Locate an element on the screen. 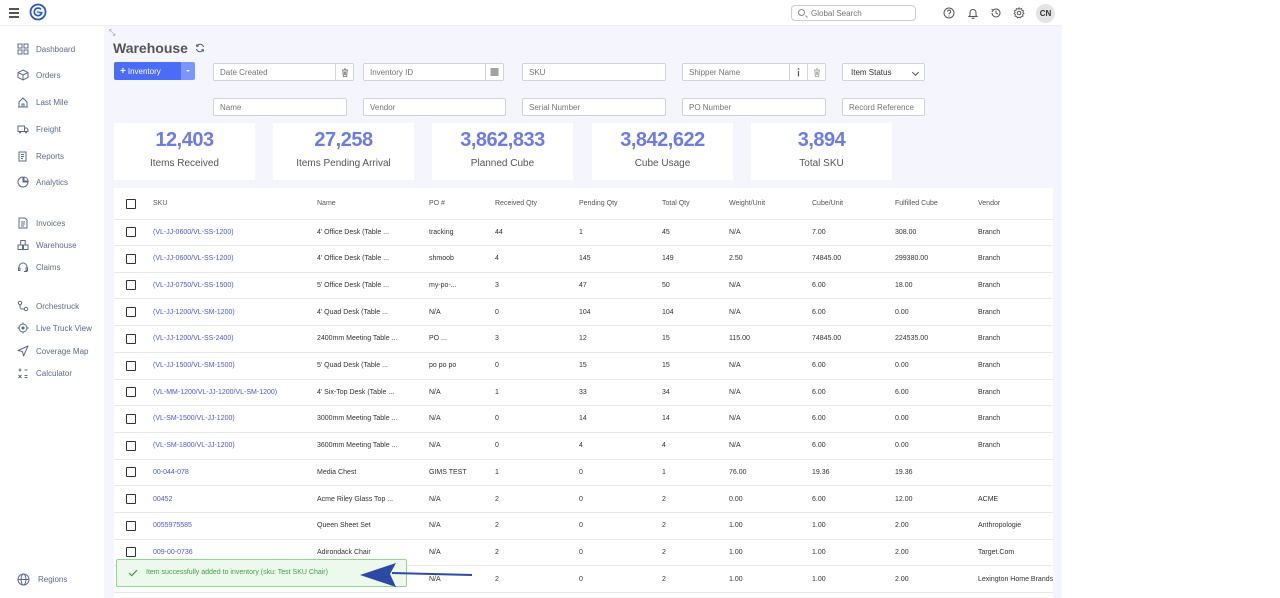 This screenshot has height=598, width=1280. po-number-field is located at coordinates (754, 107).